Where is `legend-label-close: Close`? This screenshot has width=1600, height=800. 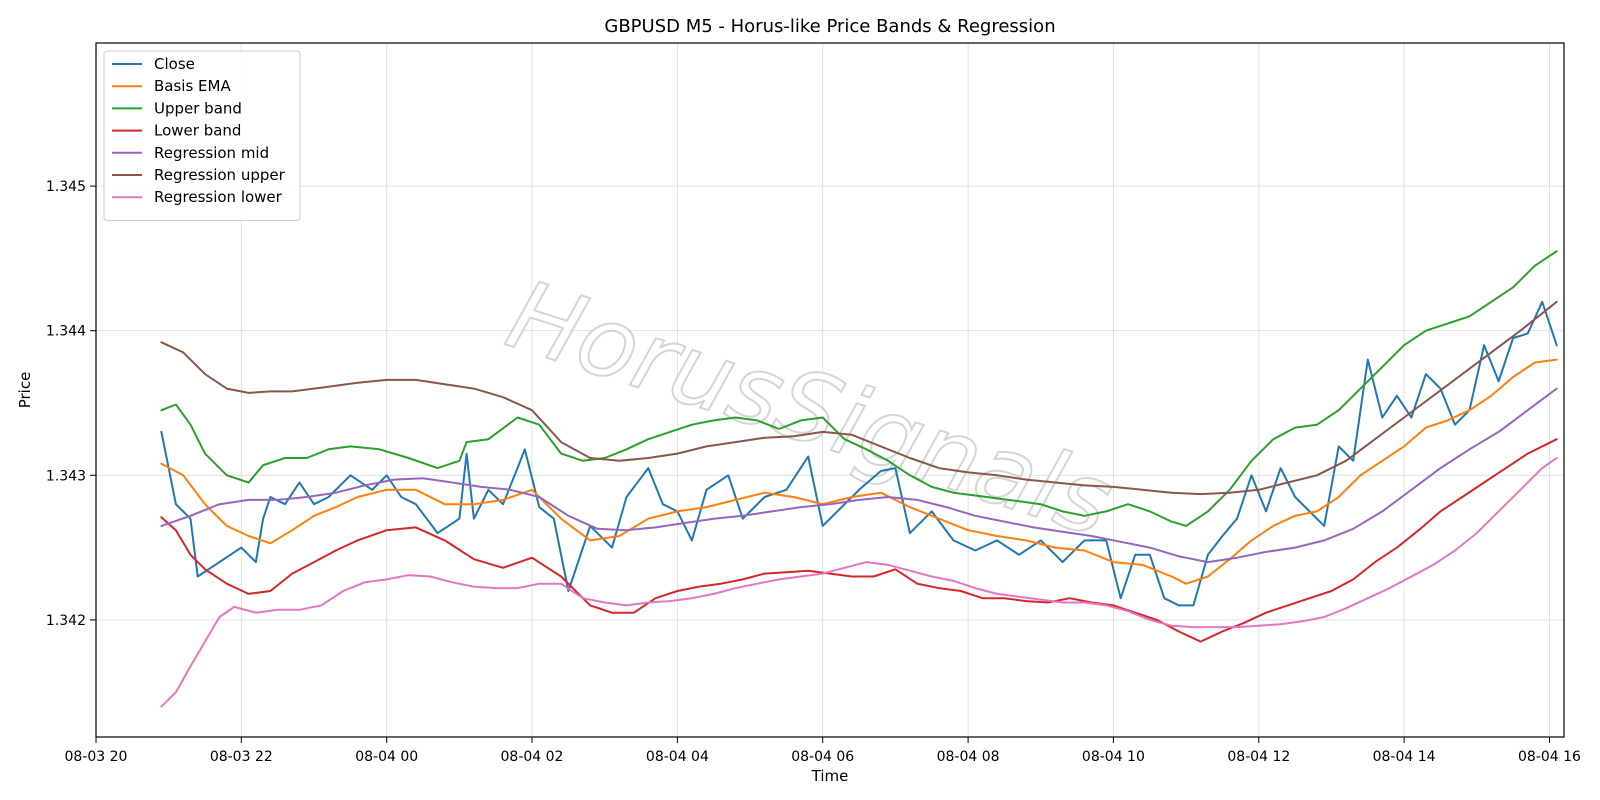 legend-label-close: Close is located at coordinates (174, 64).